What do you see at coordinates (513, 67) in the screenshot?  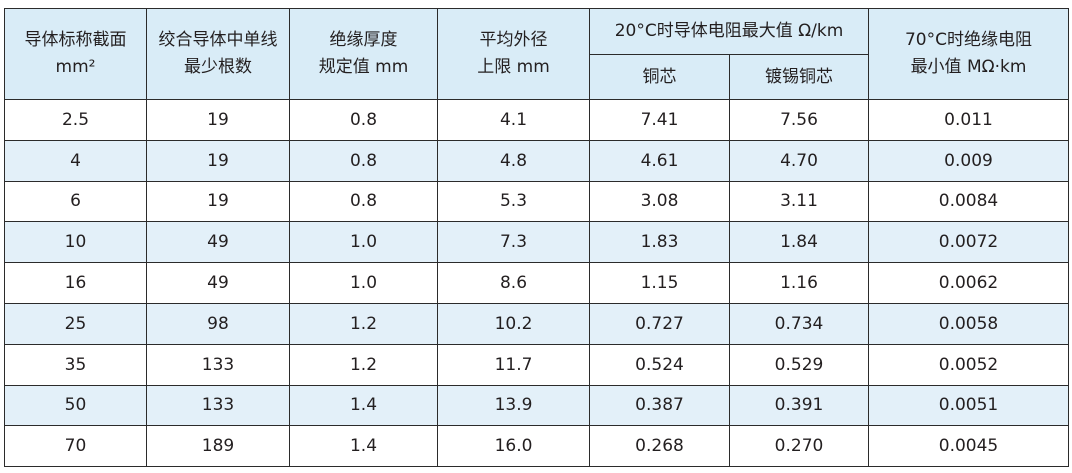 I see `header-outer-diameter-line-2: 上限 mm` at bounding box center [513, 67].